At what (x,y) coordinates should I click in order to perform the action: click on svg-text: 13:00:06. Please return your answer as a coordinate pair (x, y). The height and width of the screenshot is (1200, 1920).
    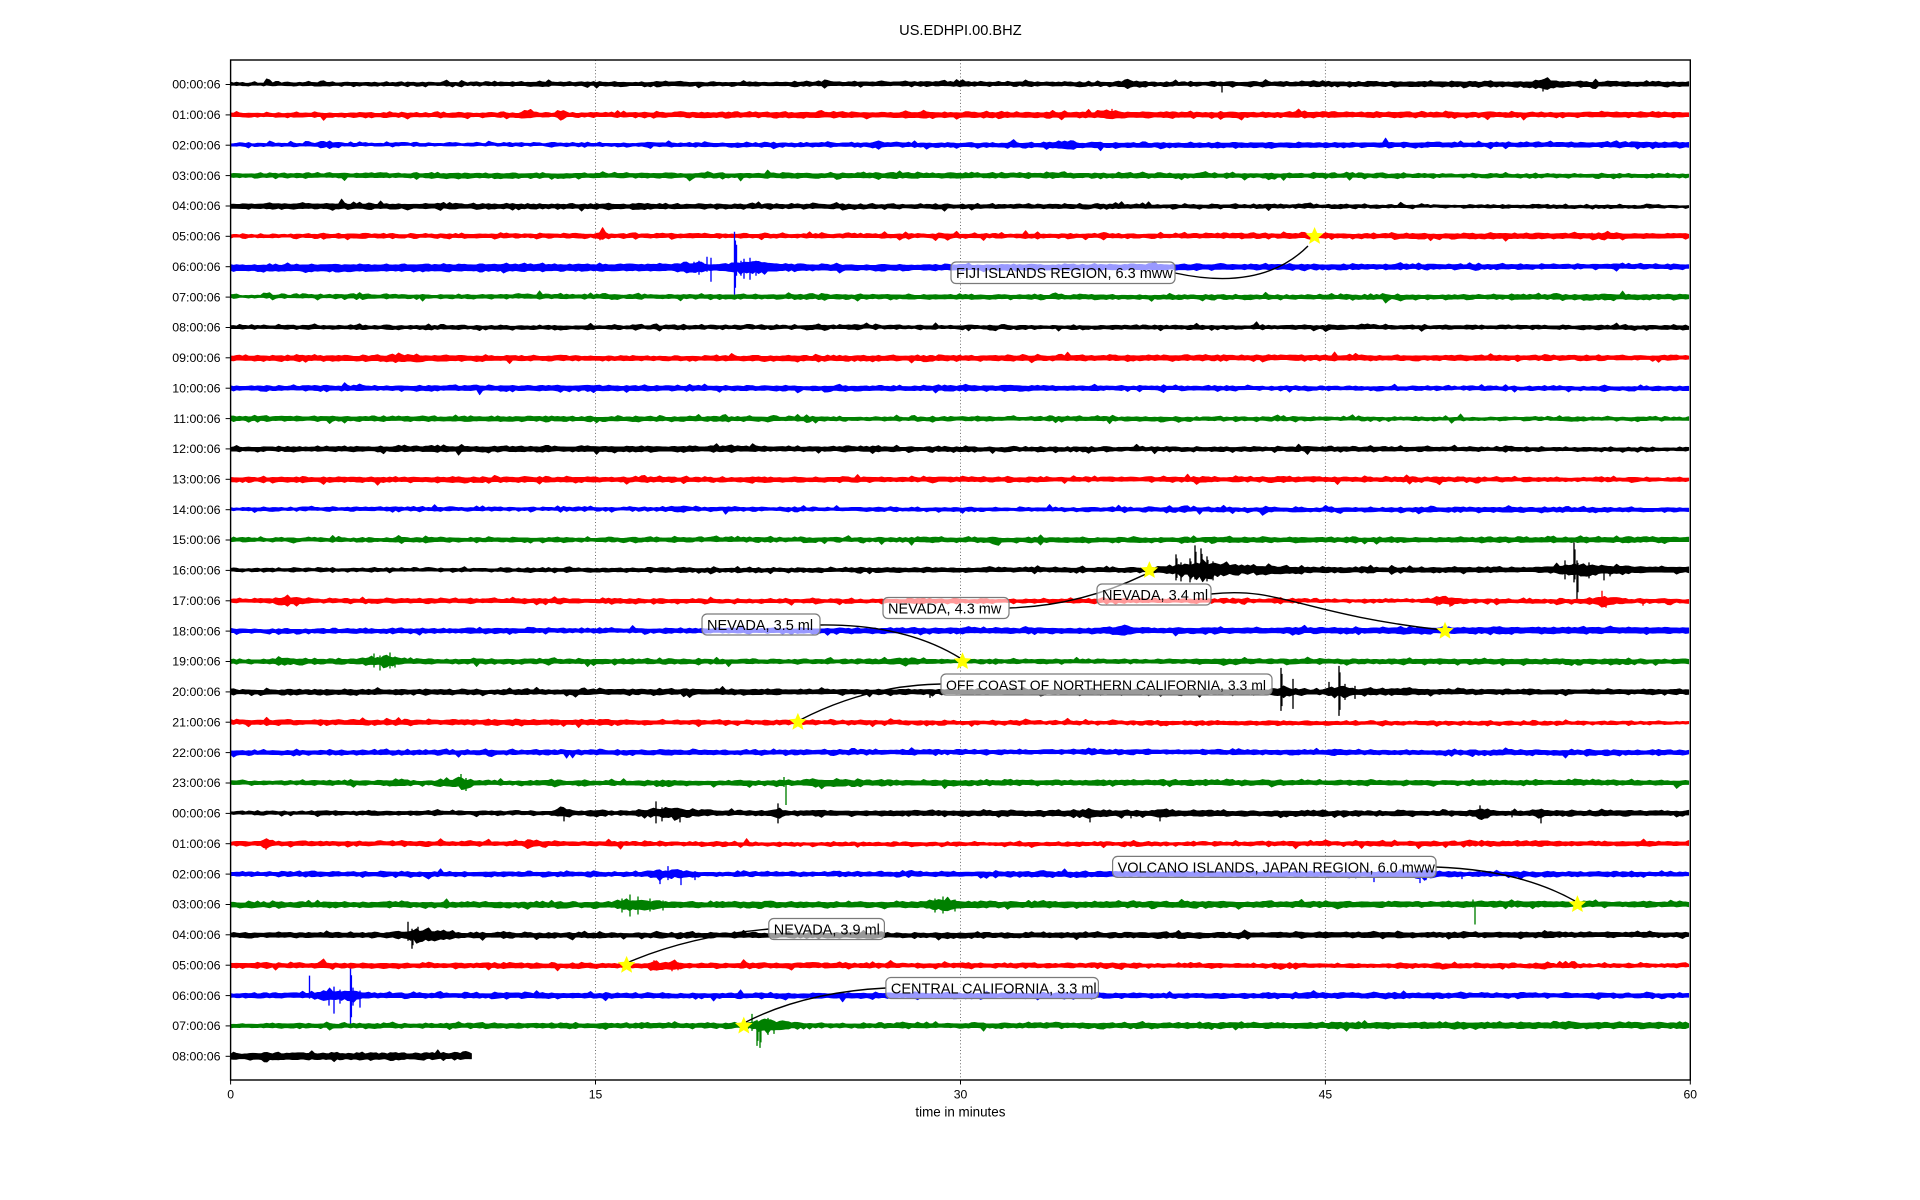
    Looking at the image, I should click on (196, 480).